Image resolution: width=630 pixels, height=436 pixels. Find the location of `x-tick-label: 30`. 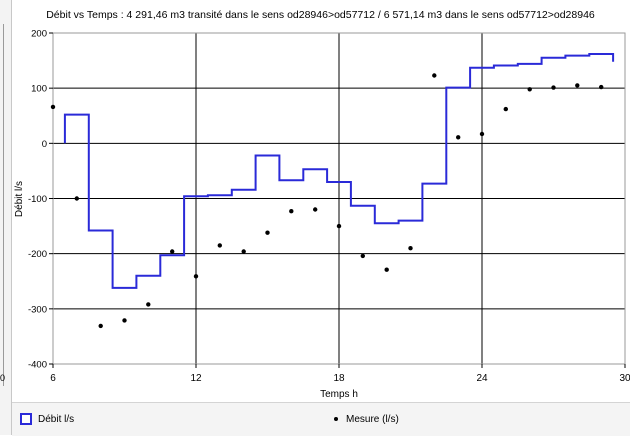

x-tick-label: 30 is located at coordinates (624, 378).